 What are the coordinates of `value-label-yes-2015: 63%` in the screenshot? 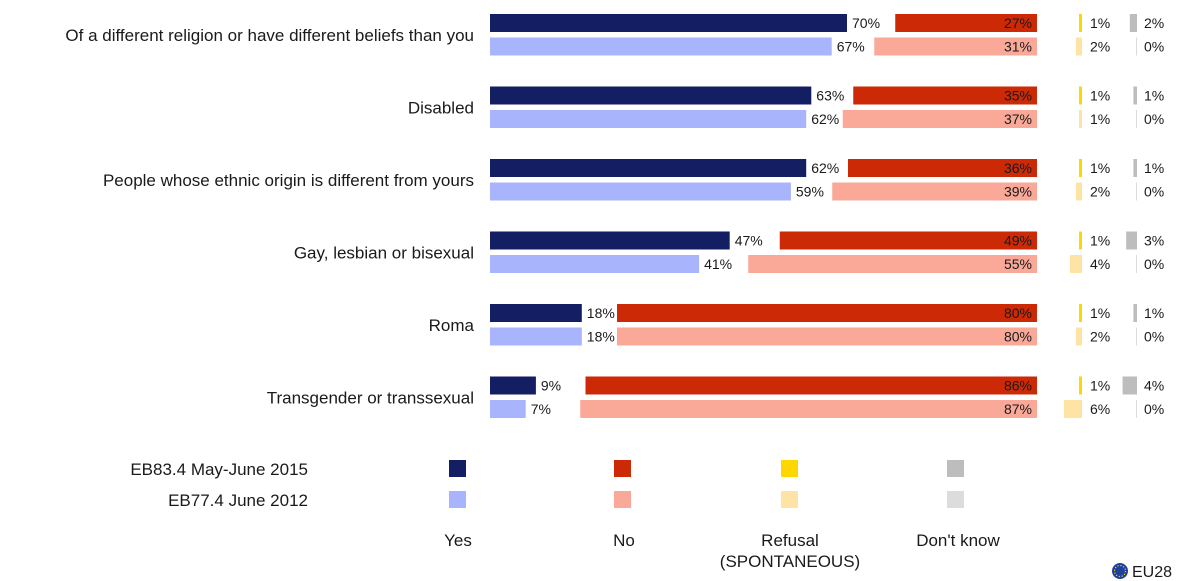 It's located at (830, 96).